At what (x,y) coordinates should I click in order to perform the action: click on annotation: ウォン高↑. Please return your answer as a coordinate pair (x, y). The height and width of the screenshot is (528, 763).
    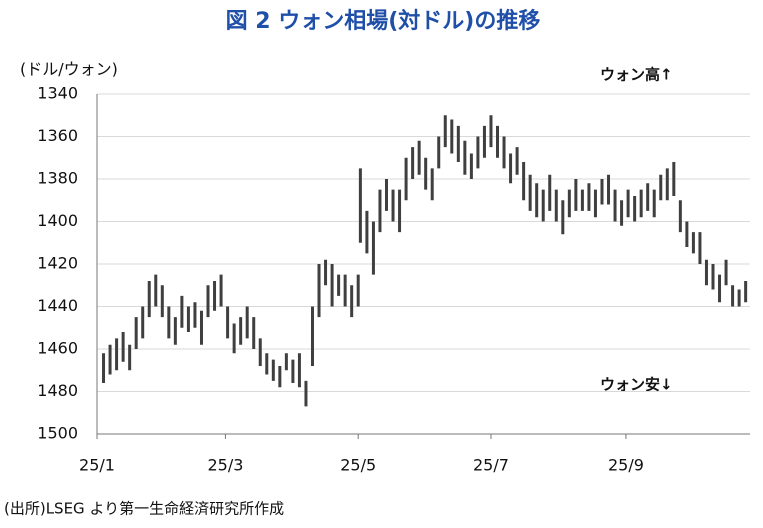
    Looking at the image, I should click on (636, 75).